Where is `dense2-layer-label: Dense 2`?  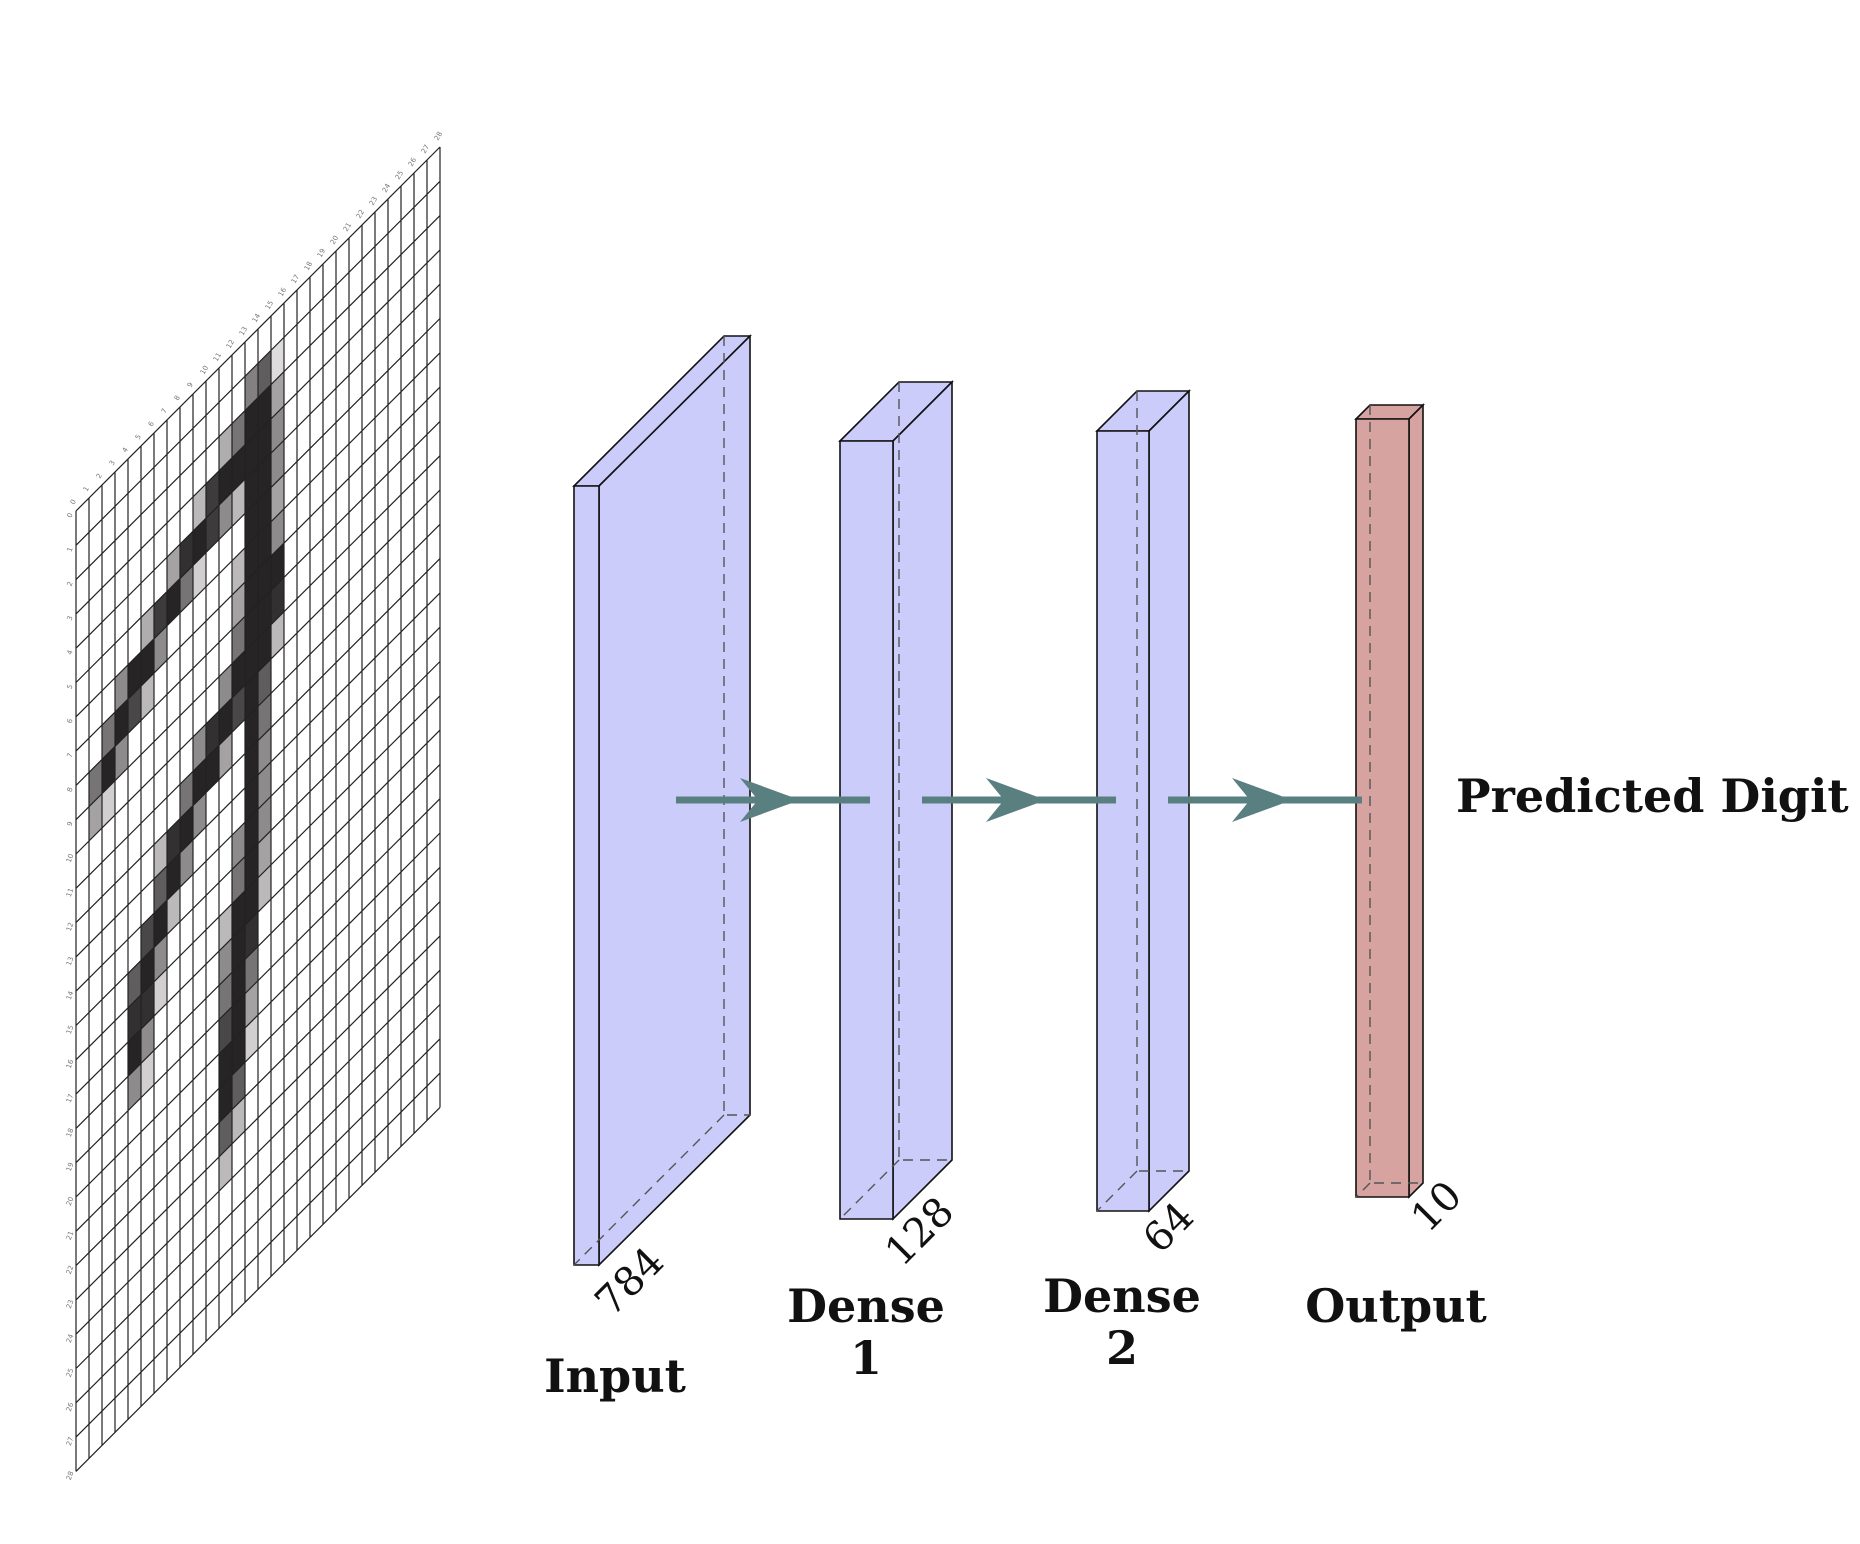 dense2-layer-label: Dense 2 is located at coordinates (1122, 1322).